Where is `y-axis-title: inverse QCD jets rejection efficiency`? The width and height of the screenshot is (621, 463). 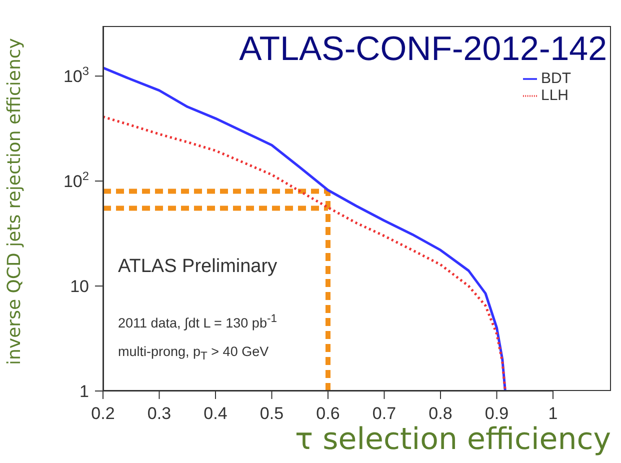 y-axis-title: inverse QCD jets rejection efficiency is located at coordinates (14, 201).